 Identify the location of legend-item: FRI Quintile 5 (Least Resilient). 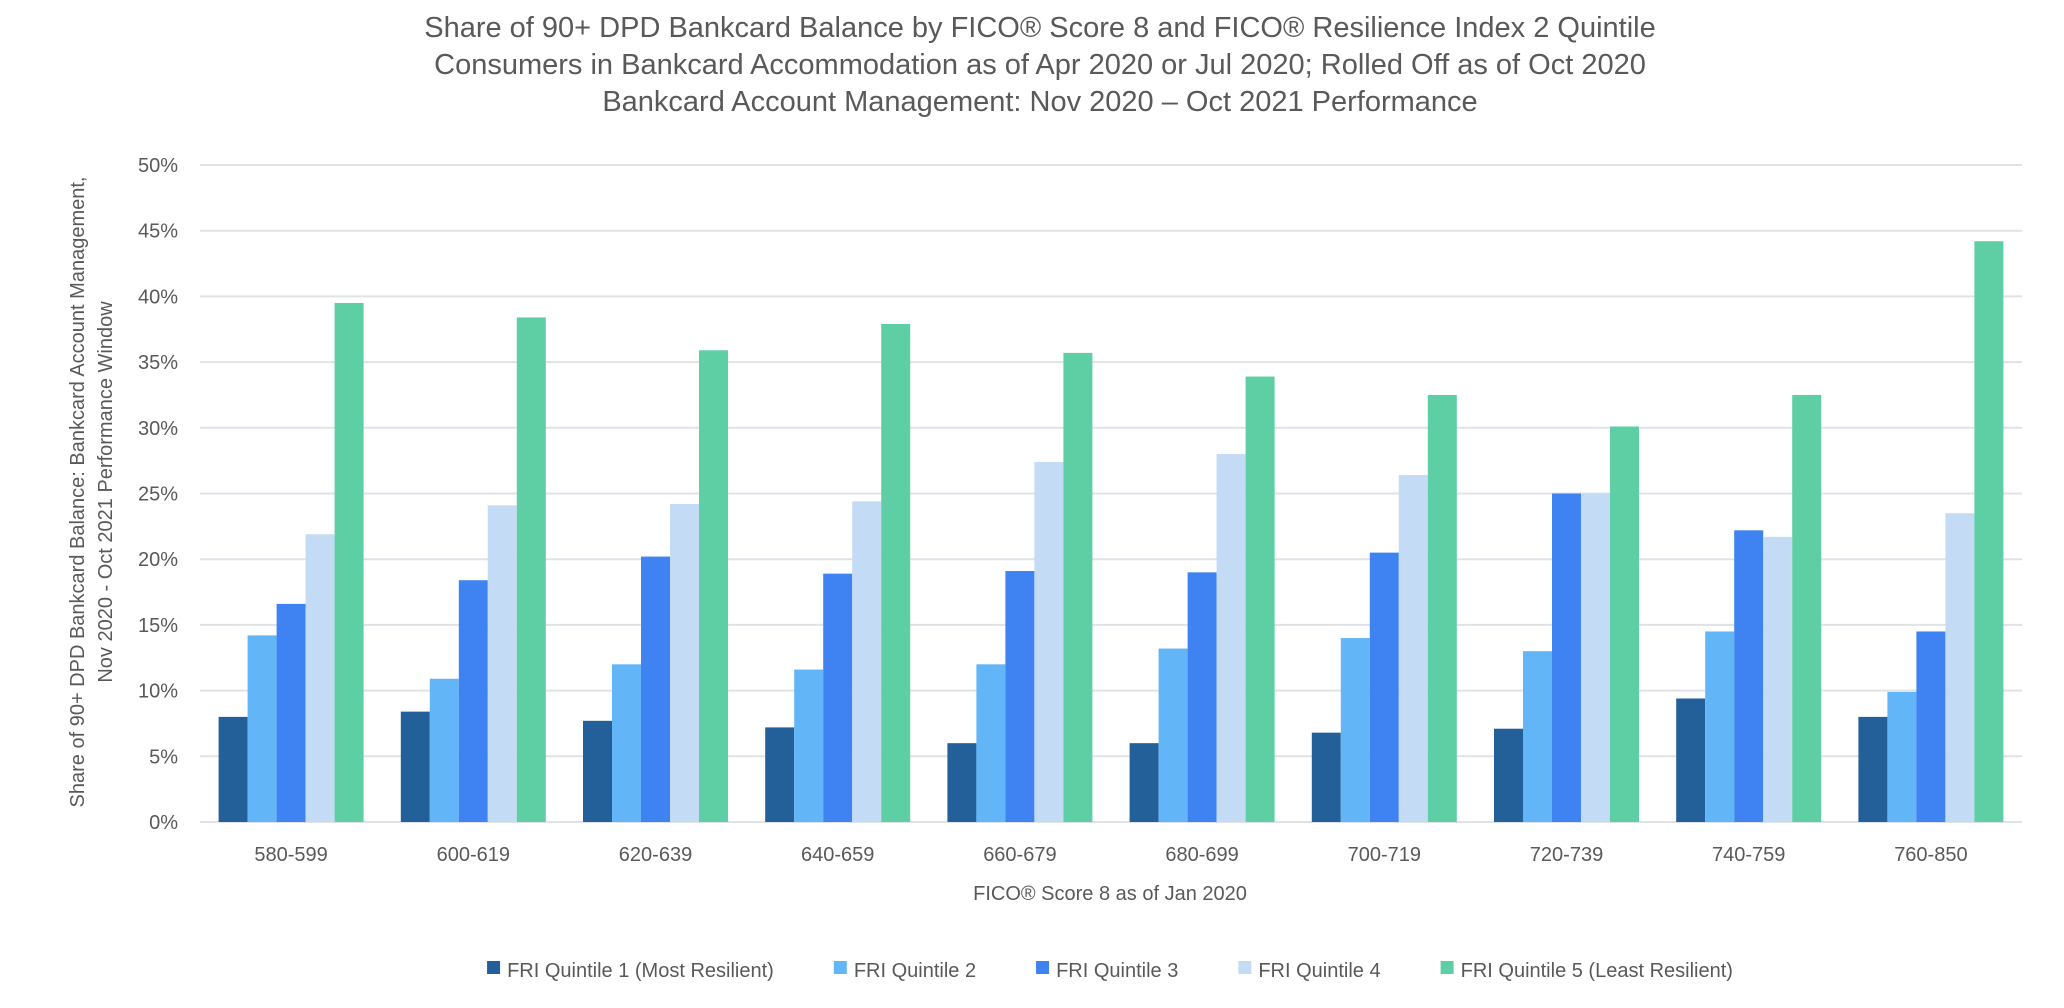
(1586, 971).